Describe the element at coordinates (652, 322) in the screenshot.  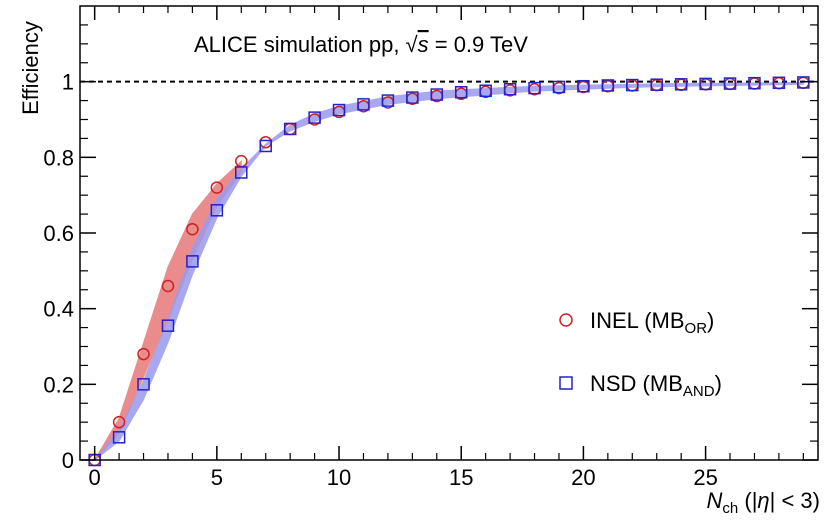
I see `legend-inel-label: INEL (MBOR)` at that location.